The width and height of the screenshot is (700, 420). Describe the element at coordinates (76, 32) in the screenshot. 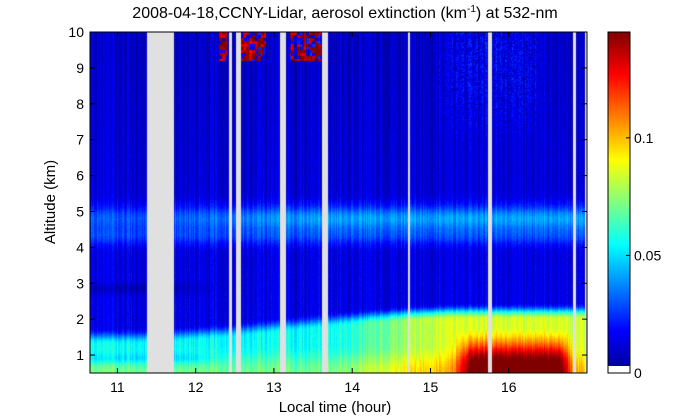

I see `y-tick-label: 10` at that location.